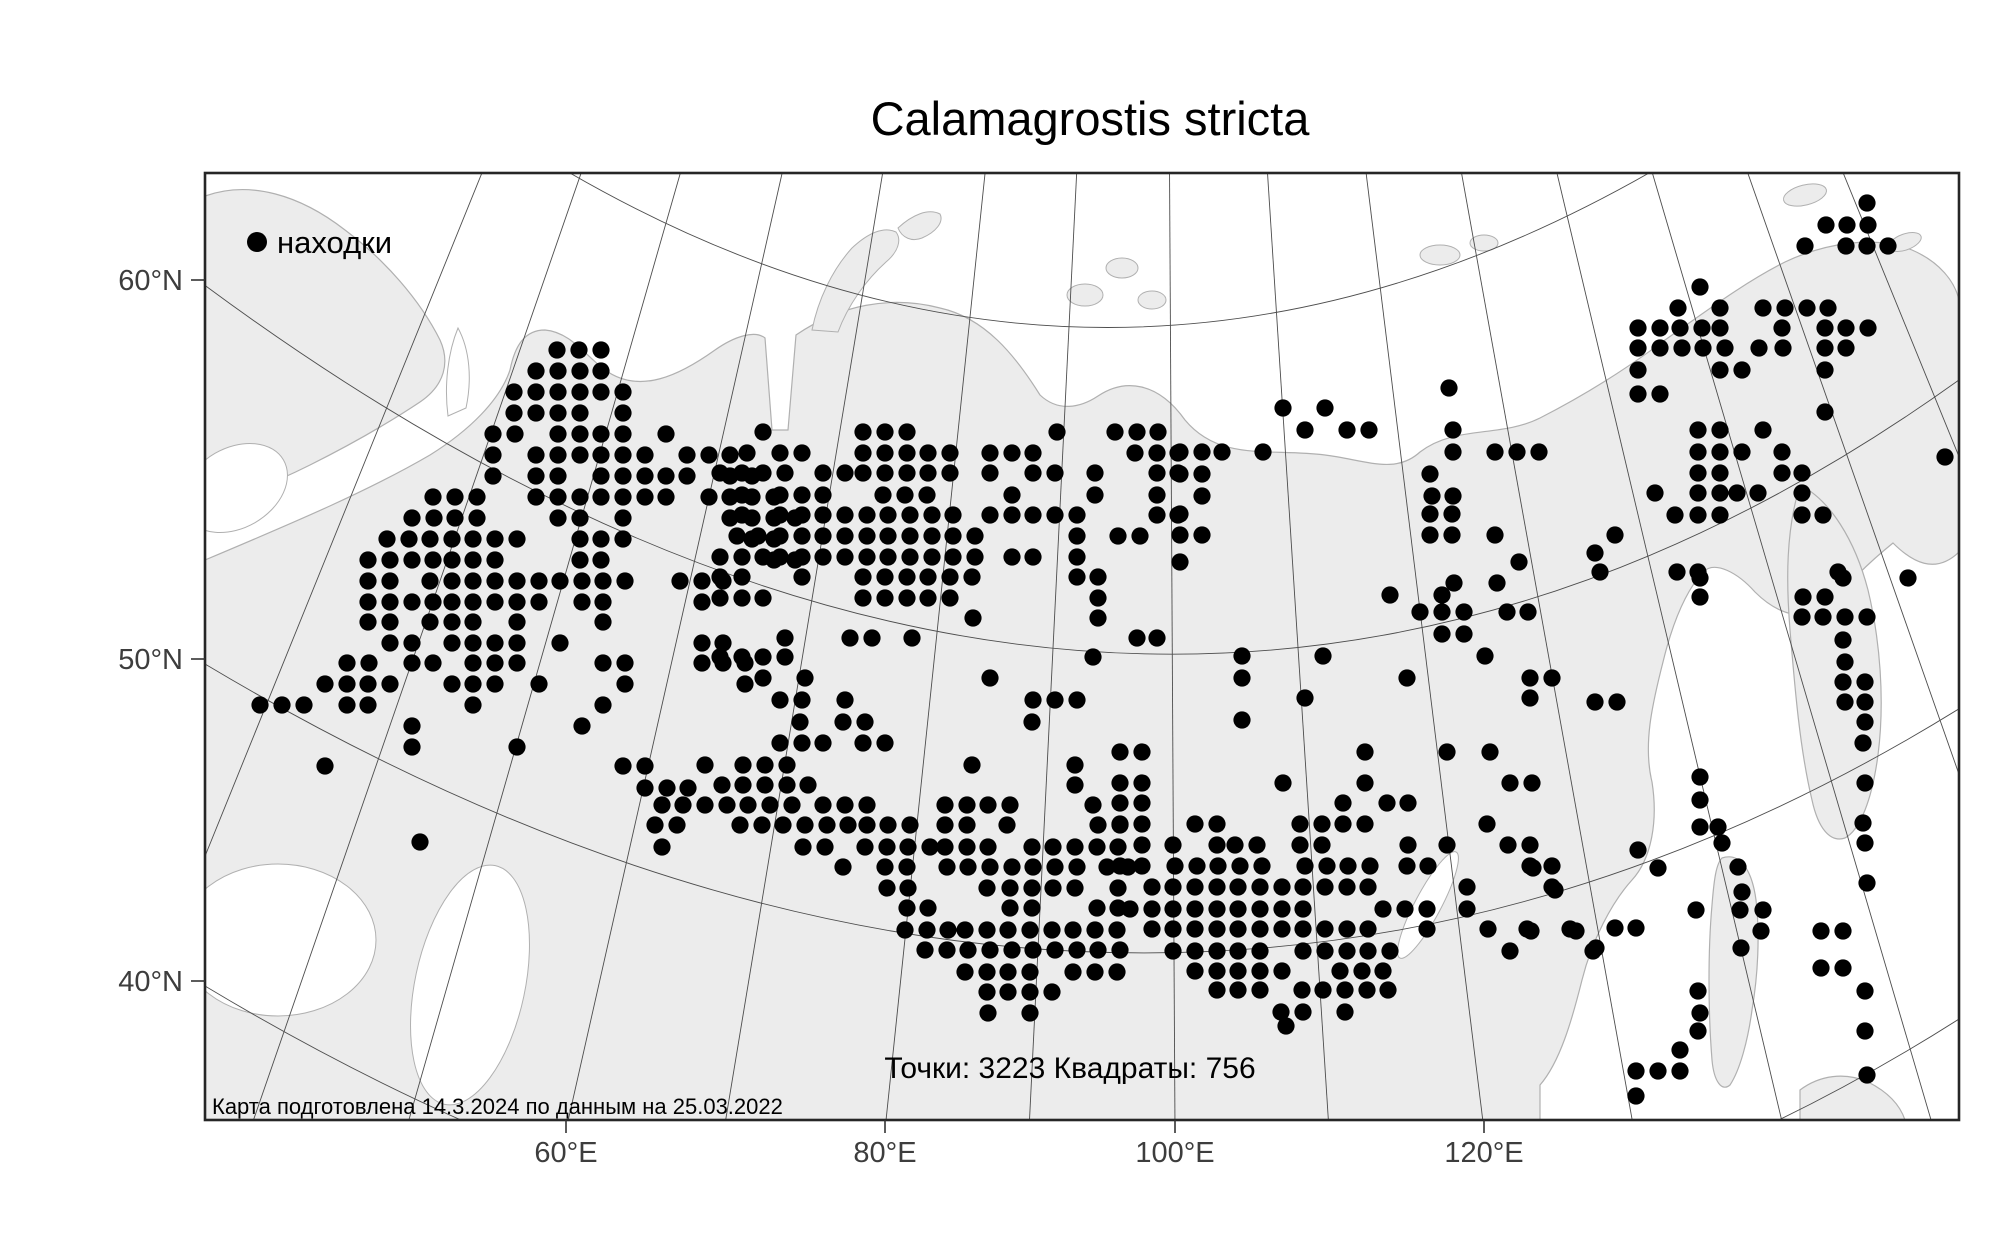  What do you see at coordinates (1069, 1068) in the screenshot?
I see `stats-line: Точки: 3223 Квадраты: 756` at bounding box center [1069, 1068].